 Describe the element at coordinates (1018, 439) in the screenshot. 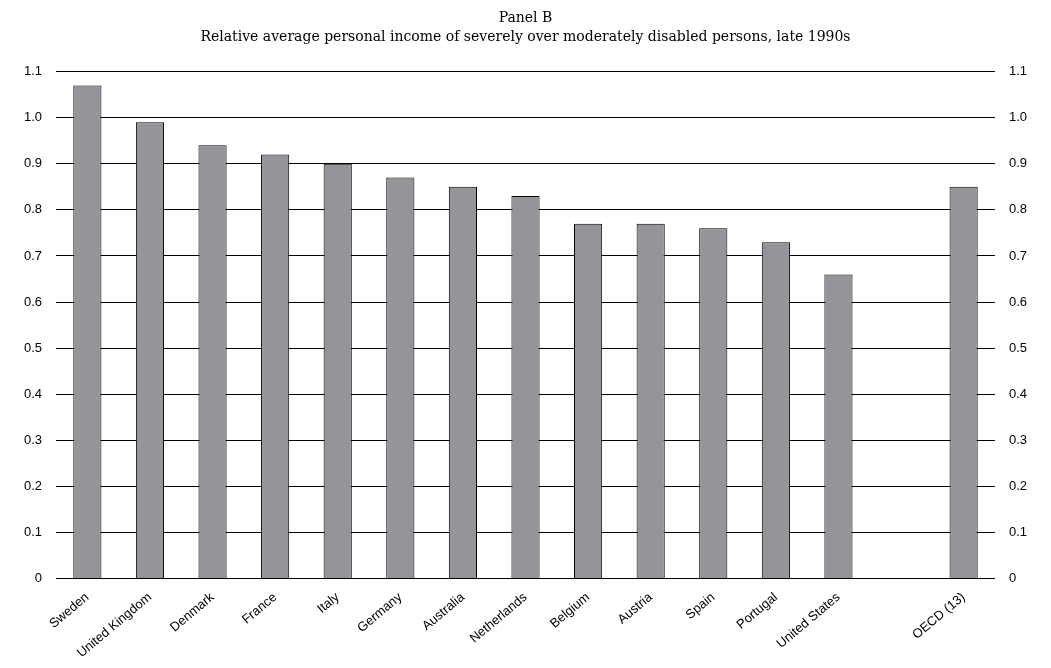

I see `y2-tick-label: 0.3` at that location.